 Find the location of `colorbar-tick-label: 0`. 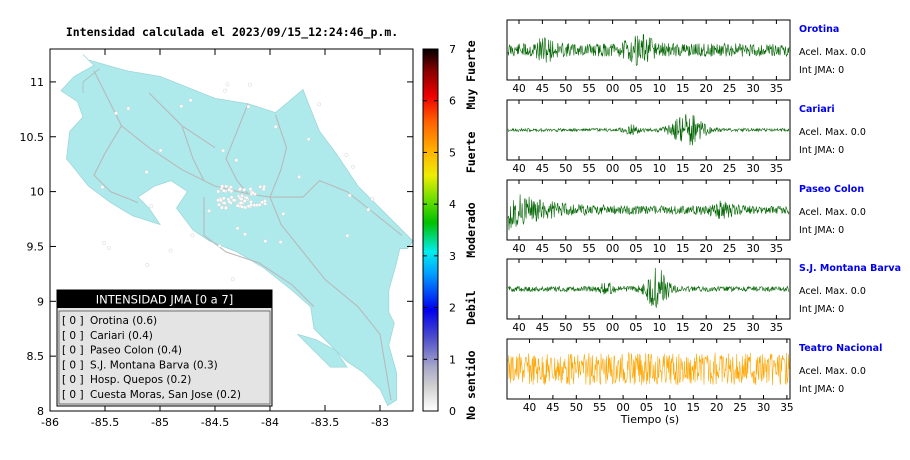

colorbar-tick-label: 0 is located at coordinates (452, 411).